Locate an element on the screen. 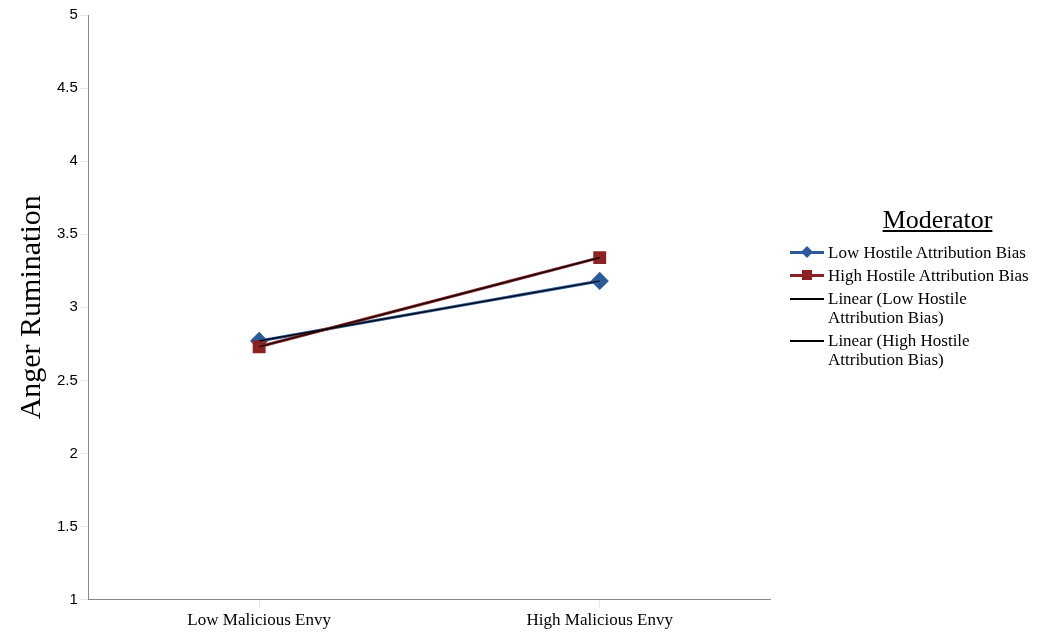 This screenshot has height=639, width=1050. y-tick-label: 1 is located at coordinates (73, 598).